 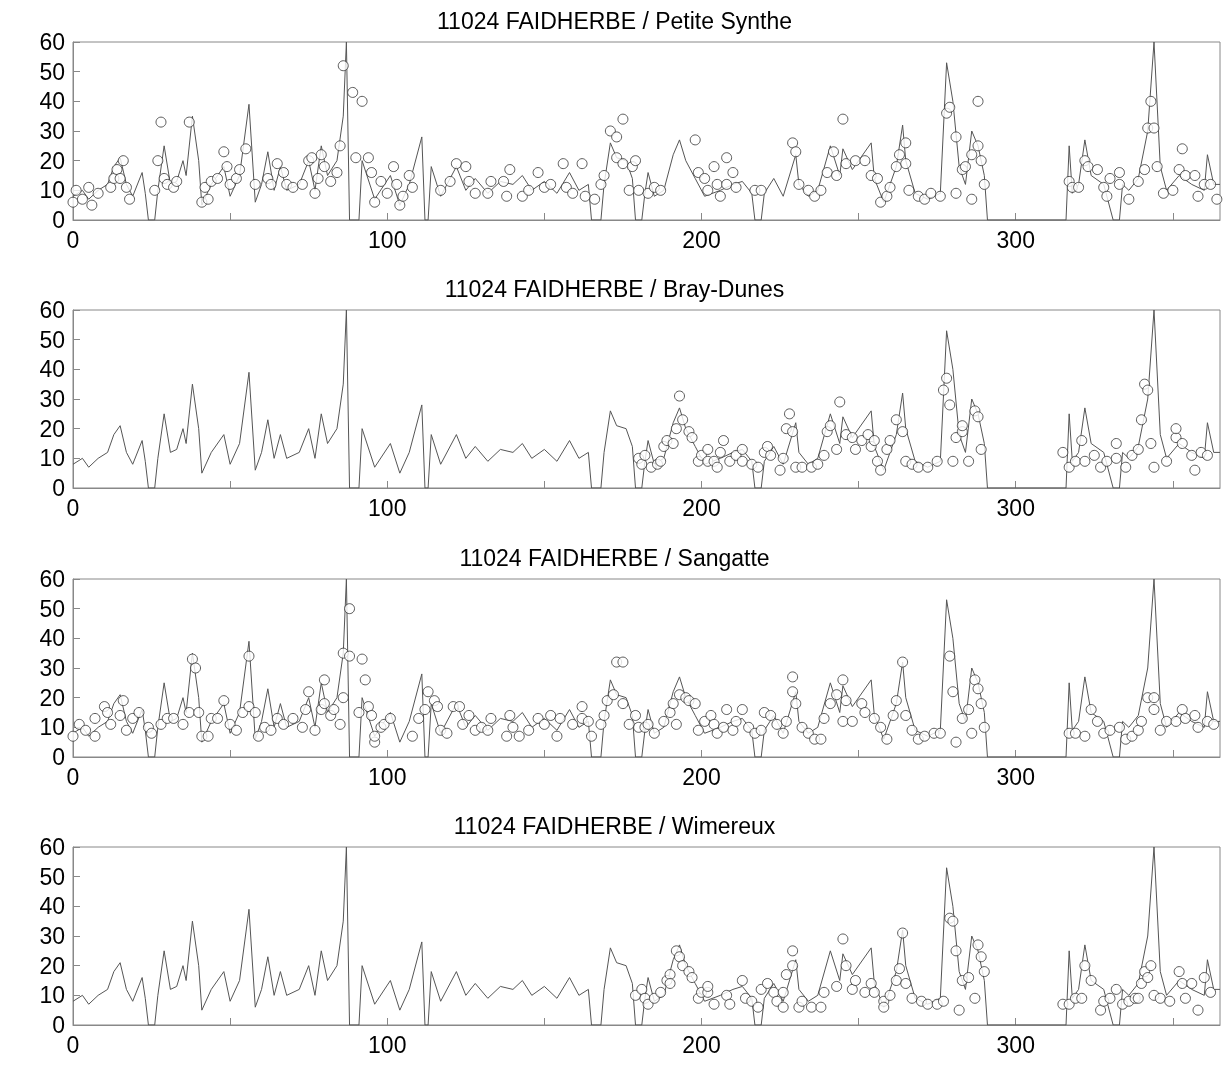 What do you see at coordinates (614, 557) in the screenshot?
I see `chart-title: 11024 FAIDHERBE / Sangatte` at bounding box center [614, 557].